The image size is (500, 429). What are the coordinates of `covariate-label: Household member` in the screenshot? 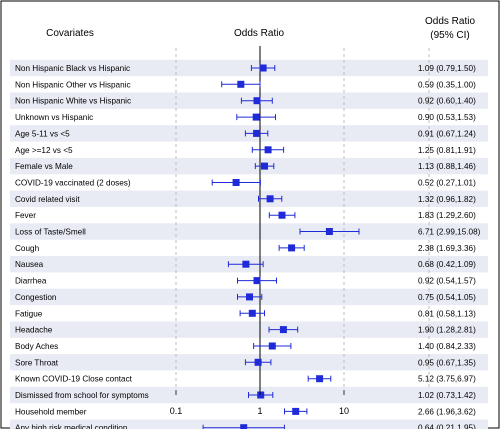 It's located at (51, 411).